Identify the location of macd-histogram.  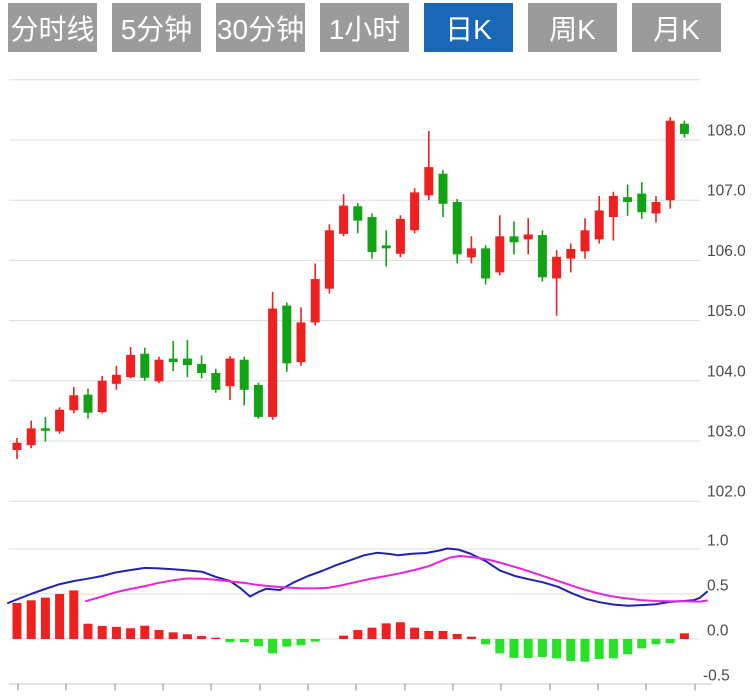
(350, 626).